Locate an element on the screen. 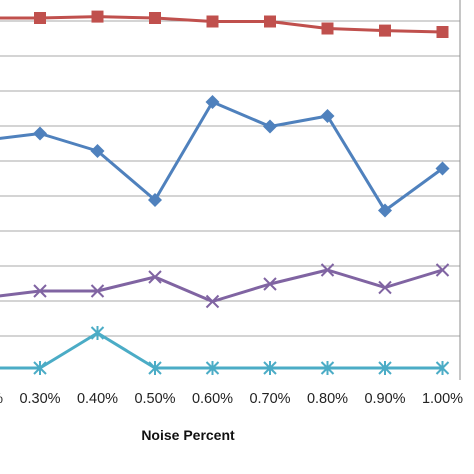 Image resolution: width=474 pixels, height=474 pixels. x-tick-label: 0.60% is located at coordinates (212, 399).